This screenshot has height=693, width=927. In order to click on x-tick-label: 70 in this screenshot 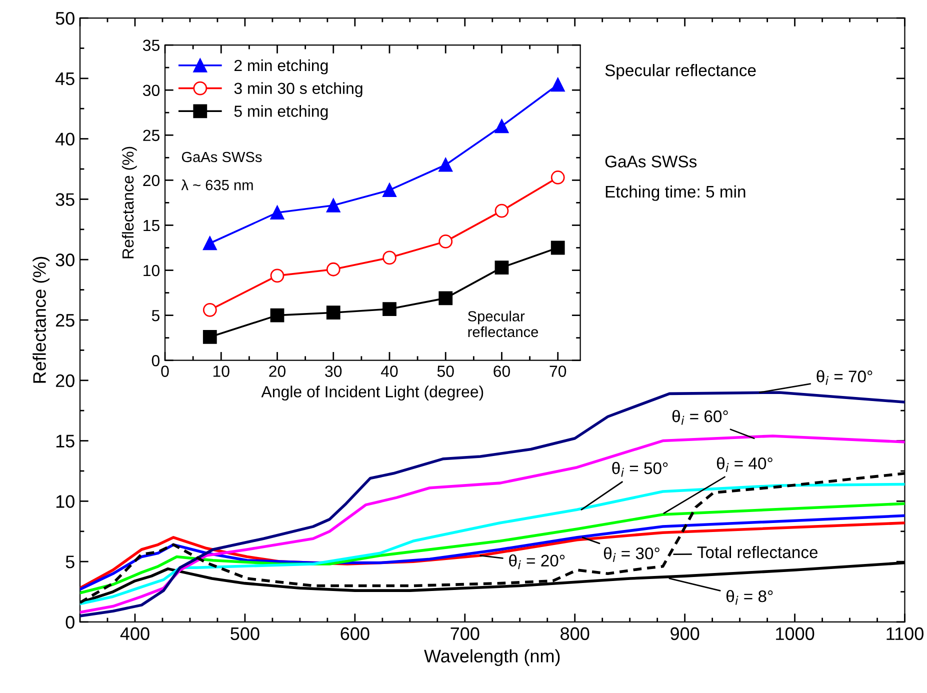, I will do `click(558, 371)`.